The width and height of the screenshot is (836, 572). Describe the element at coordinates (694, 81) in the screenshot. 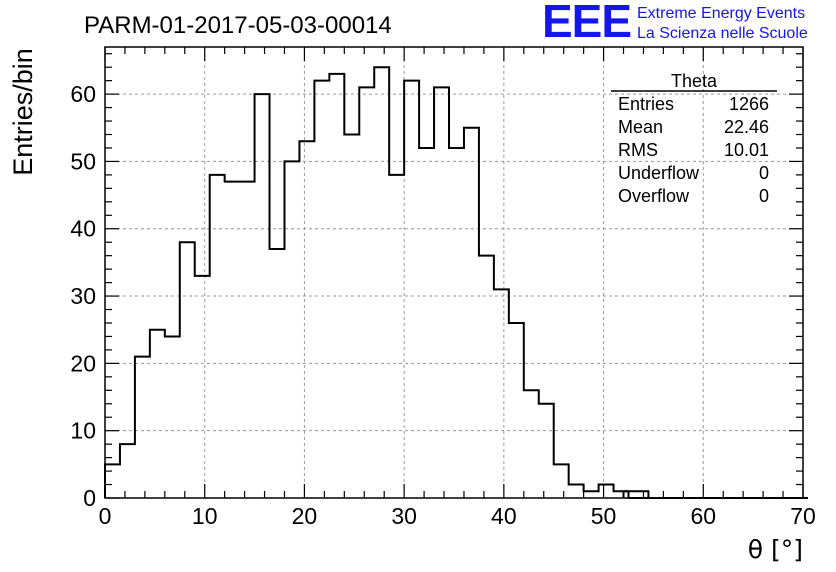

I see `stats-title: Theta` at that location.